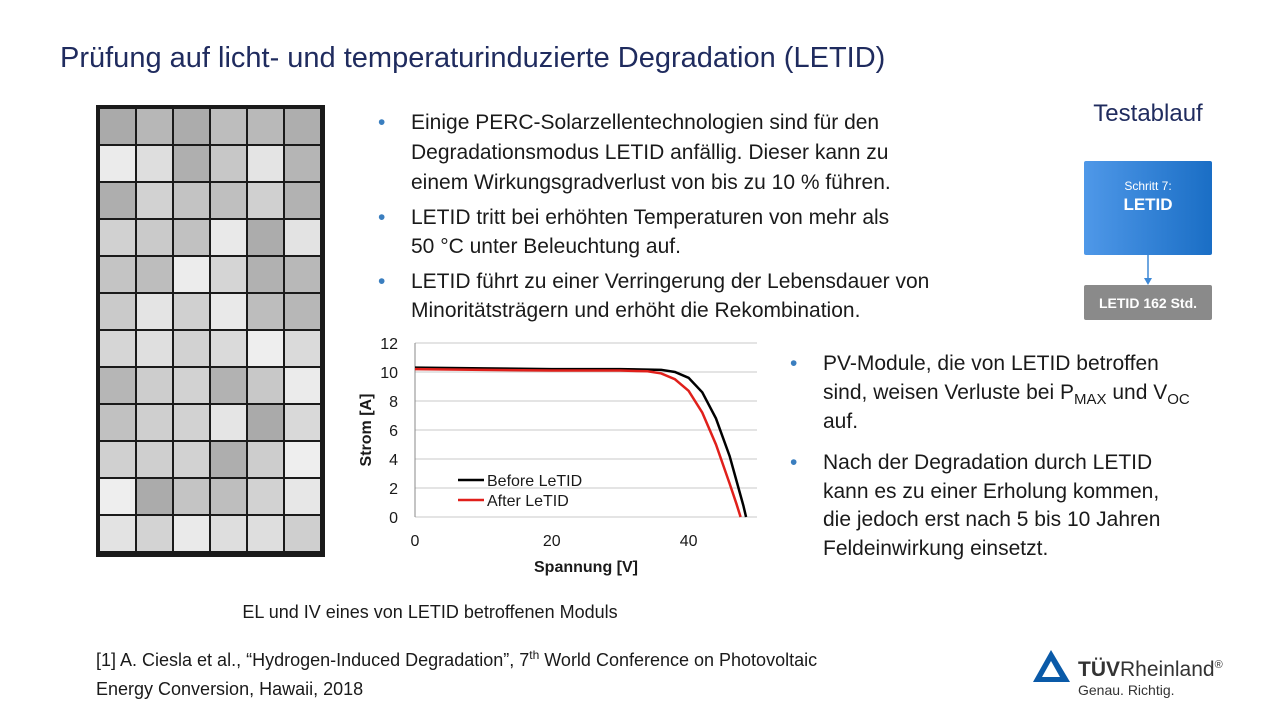  Describe the element at coordinates (948, 392) in the screenshot. I see `text-run: sind, weisen Verluste bei P` at that location.